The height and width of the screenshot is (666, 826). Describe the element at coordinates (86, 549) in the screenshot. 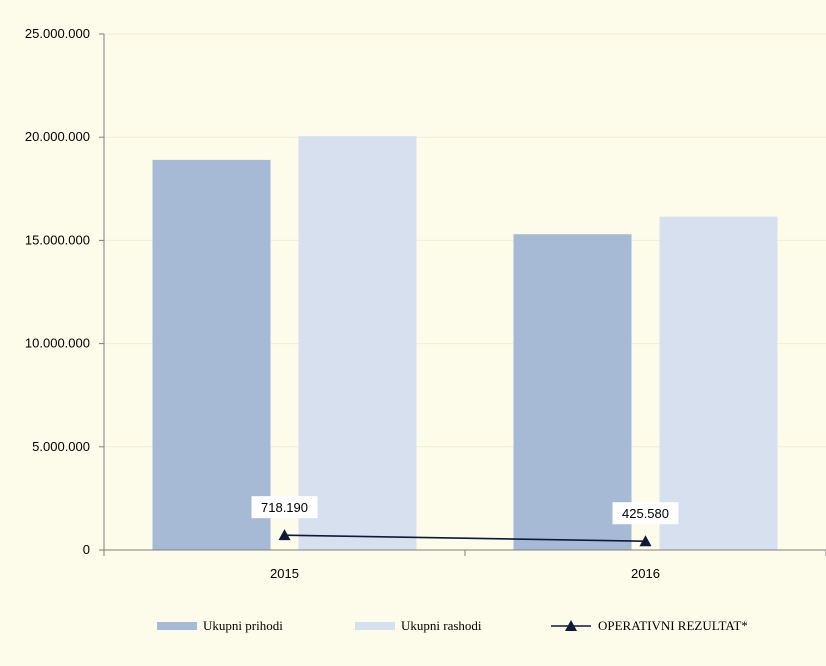

I see `y-tick-label: 0` at that location.